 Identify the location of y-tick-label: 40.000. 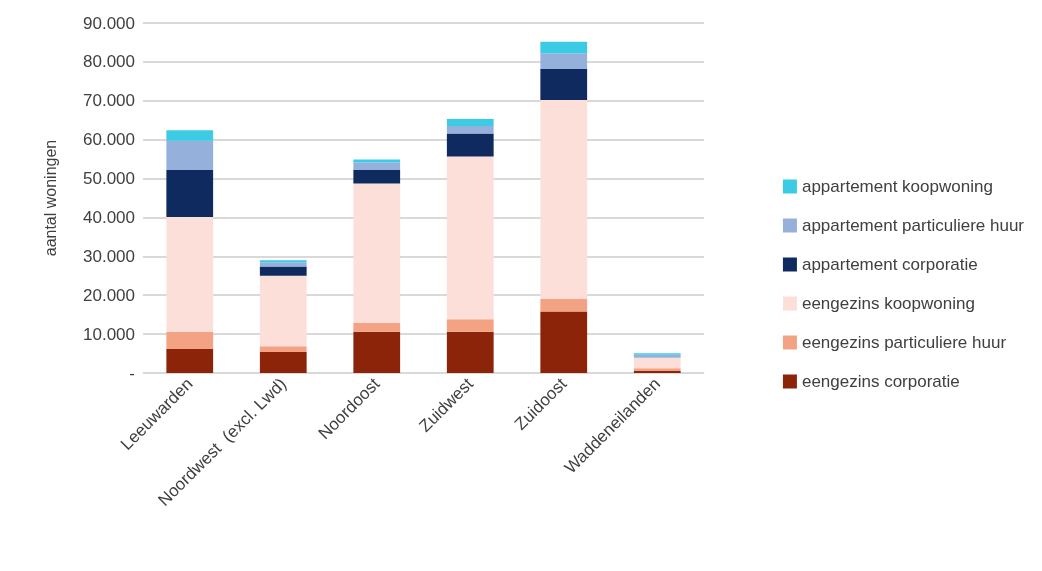
(109, 217).